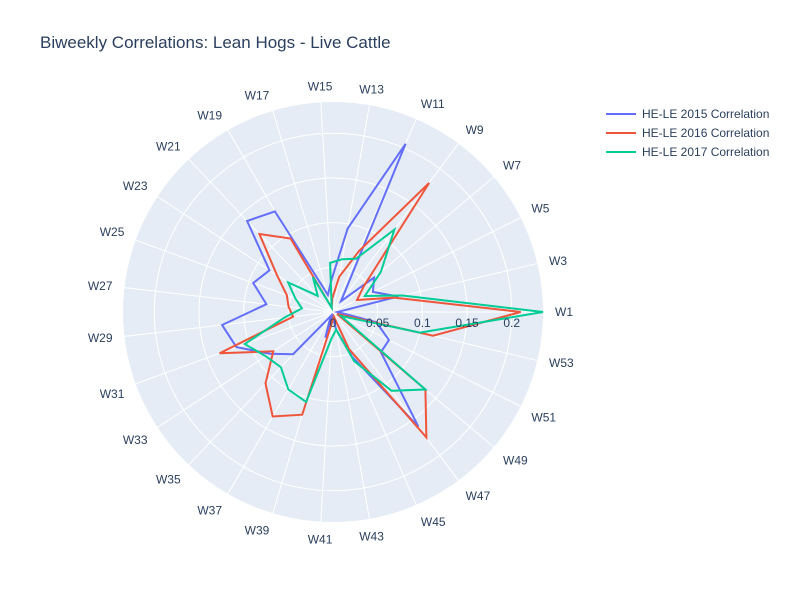 The height and width of the screenshot is (600, 800). Describe the element at coordinates (209, 510) in the screenshot. I see `angular-tick-label: W37` at that location.